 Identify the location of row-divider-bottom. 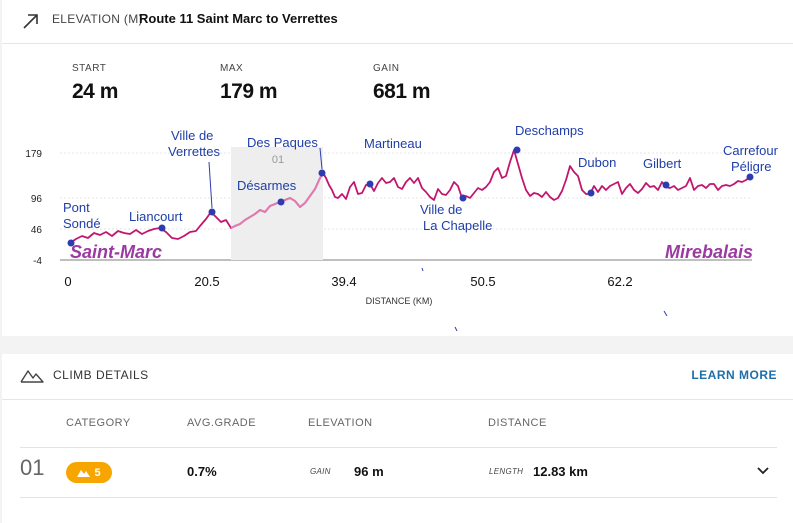
(398, 497).